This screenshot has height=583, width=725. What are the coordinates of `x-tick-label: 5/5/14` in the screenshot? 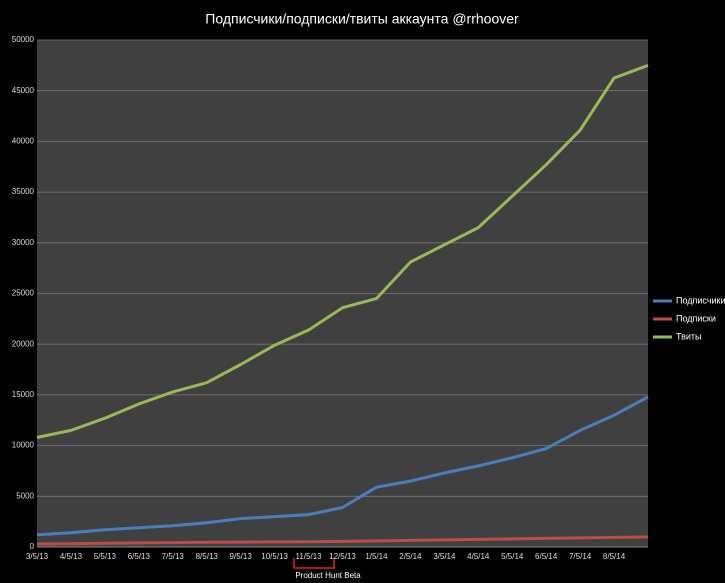 It's located at (512, 556).